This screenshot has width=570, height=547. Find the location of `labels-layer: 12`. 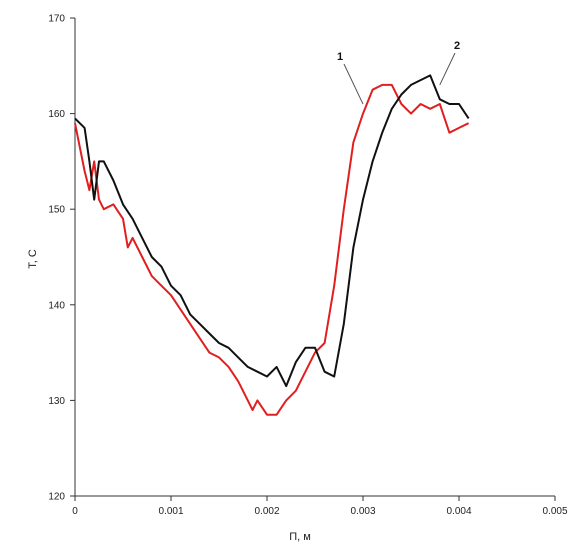

labels-layer: 12 is located at coordinates (398, 72).